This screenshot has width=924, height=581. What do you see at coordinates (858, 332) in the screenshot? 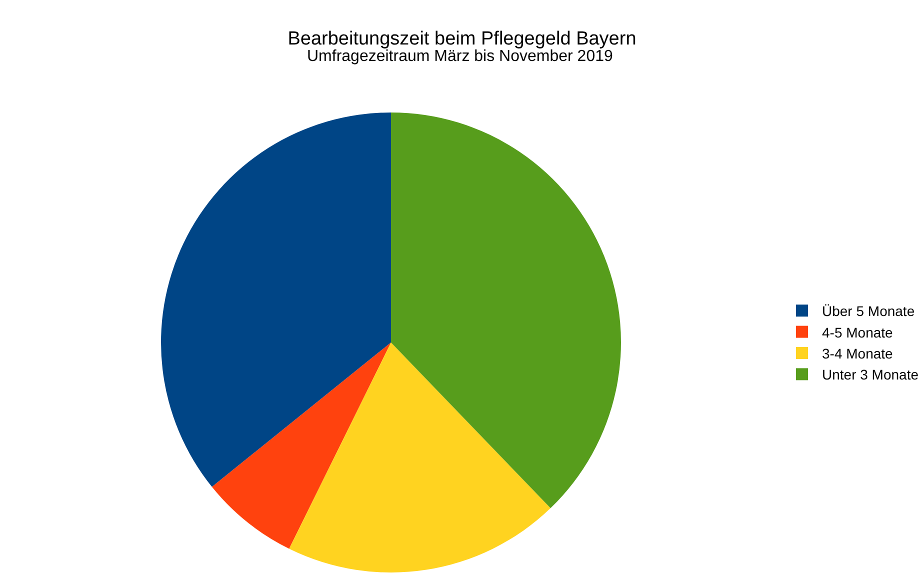
I see `legend-label: 4-5 Monate` at bounding box center [858, 332].